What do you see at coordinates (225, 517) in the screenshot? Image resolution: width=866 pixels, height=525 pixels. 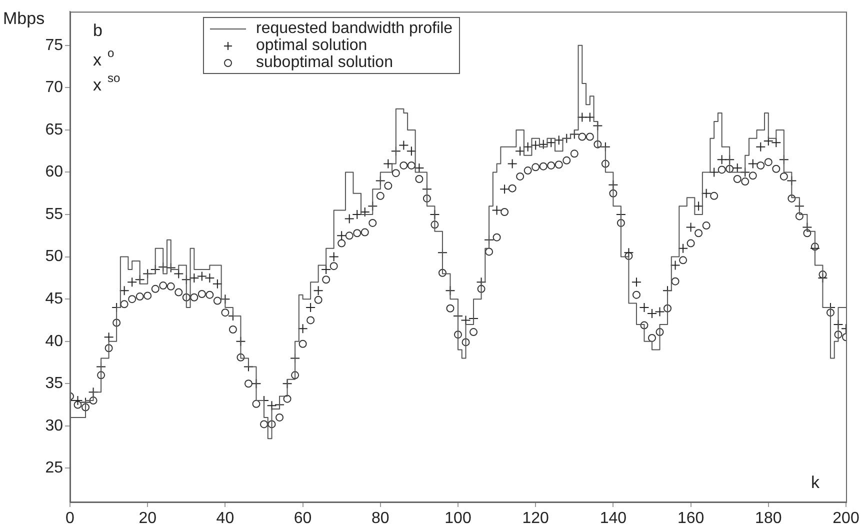 I see `x-tick-label: 40` at bounding box center [225, 517].